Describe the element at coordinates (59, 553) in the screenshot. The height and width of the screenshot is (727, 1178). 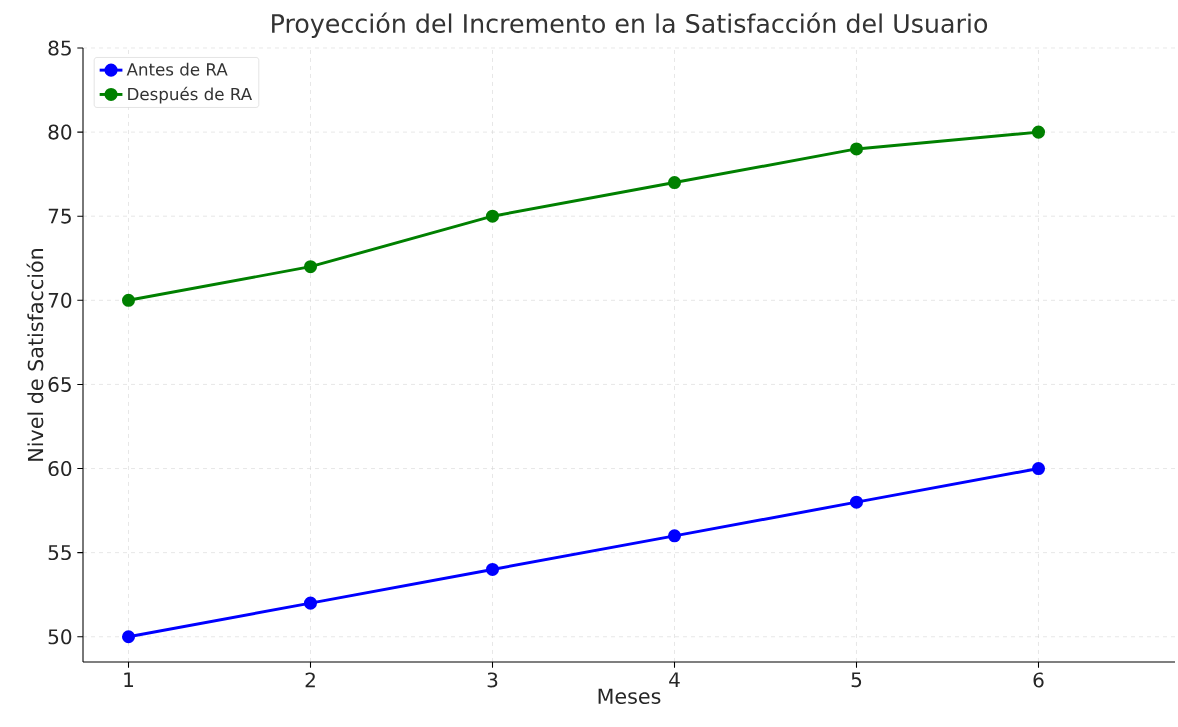
I see `y-tick-label: 55` at that location.